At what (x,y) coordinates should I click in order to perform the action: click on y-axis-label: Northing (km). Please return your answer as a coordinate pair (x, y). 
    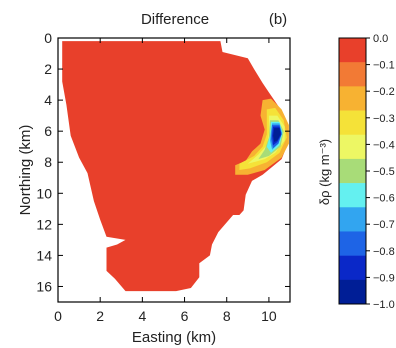
    Looking at the image, I should click on (25, 170).